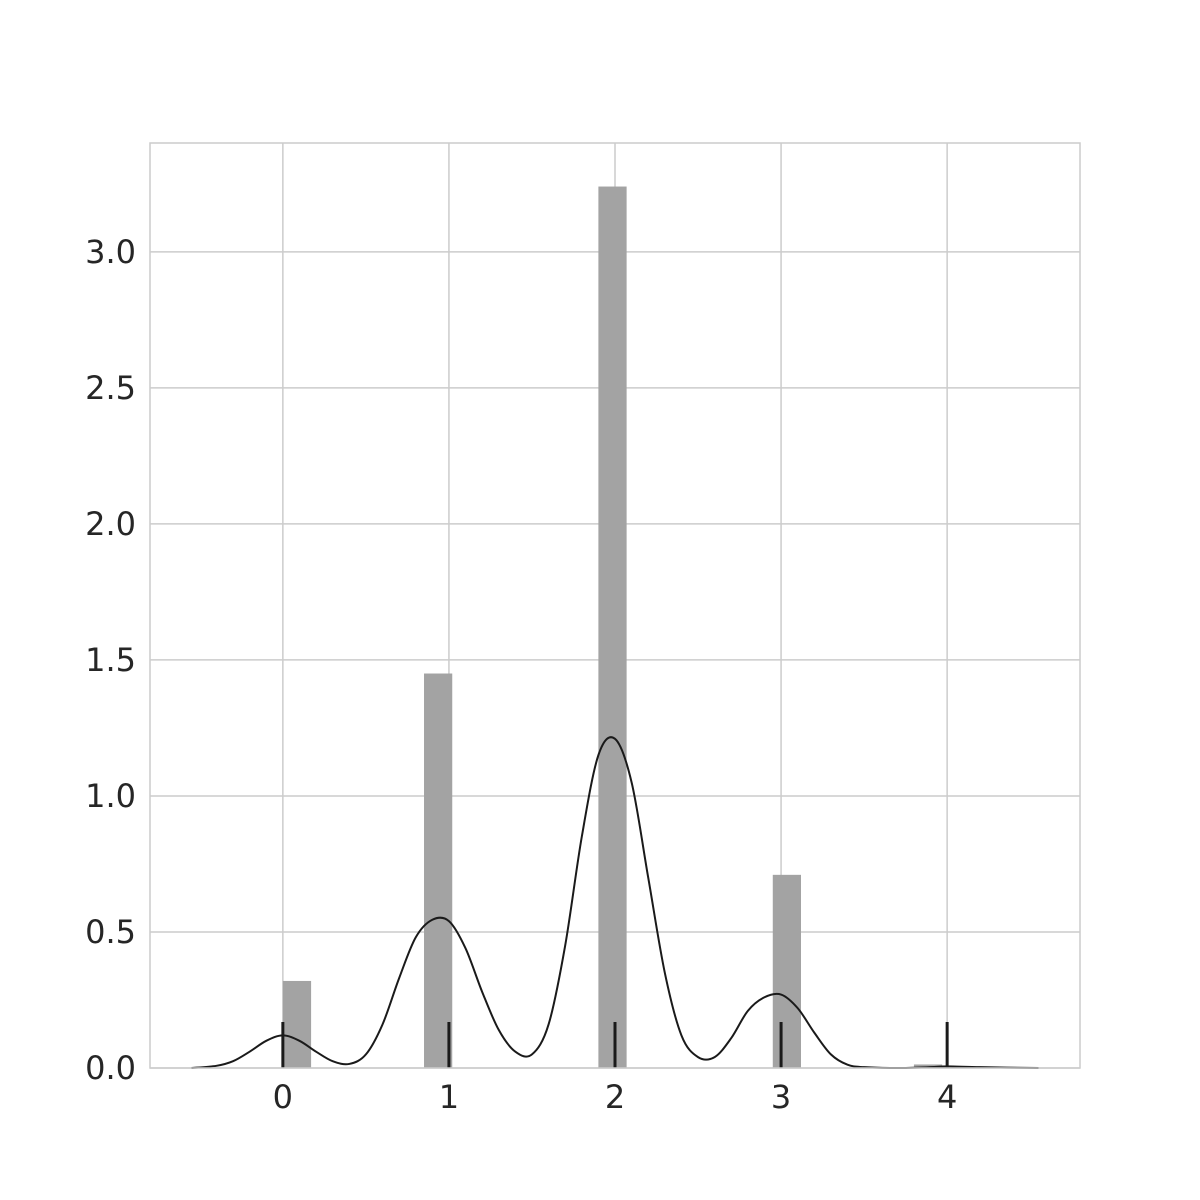 This screenshot has height=1200, width=1200. What do you see at coordinates (110, 1068) in the screenshot?
I see `y-tick-label-0: 0.0` at bounding box center [110, 1068].